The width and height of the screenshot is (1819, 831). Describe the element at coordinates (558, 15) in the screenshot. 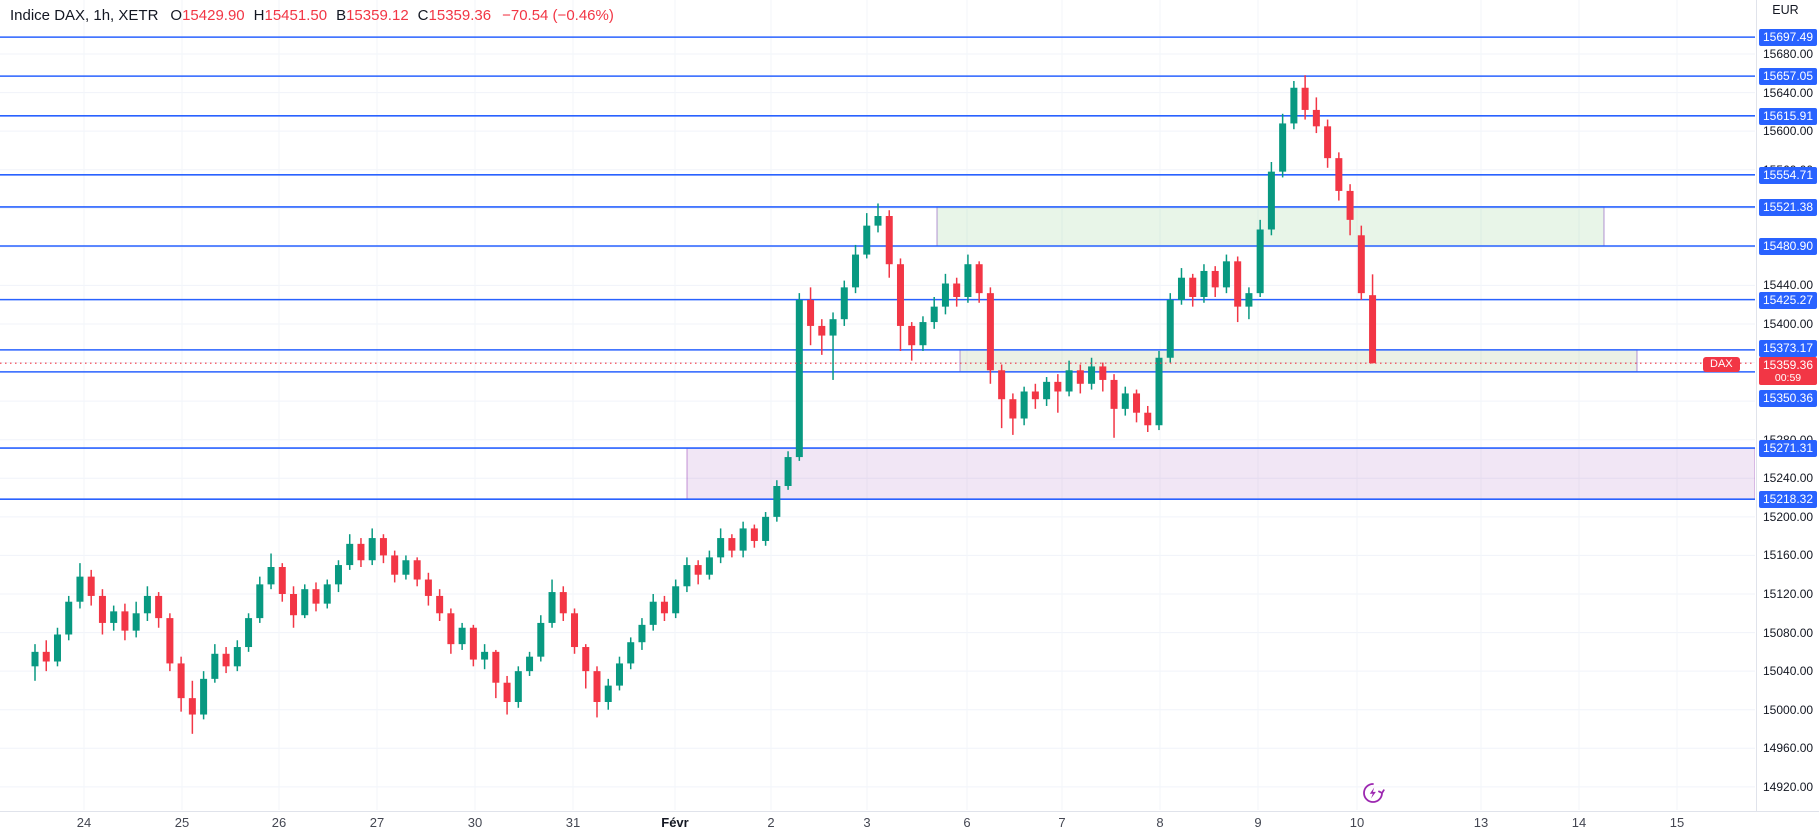

I see `change-value: −70.54 (−0.46%)` at that location.